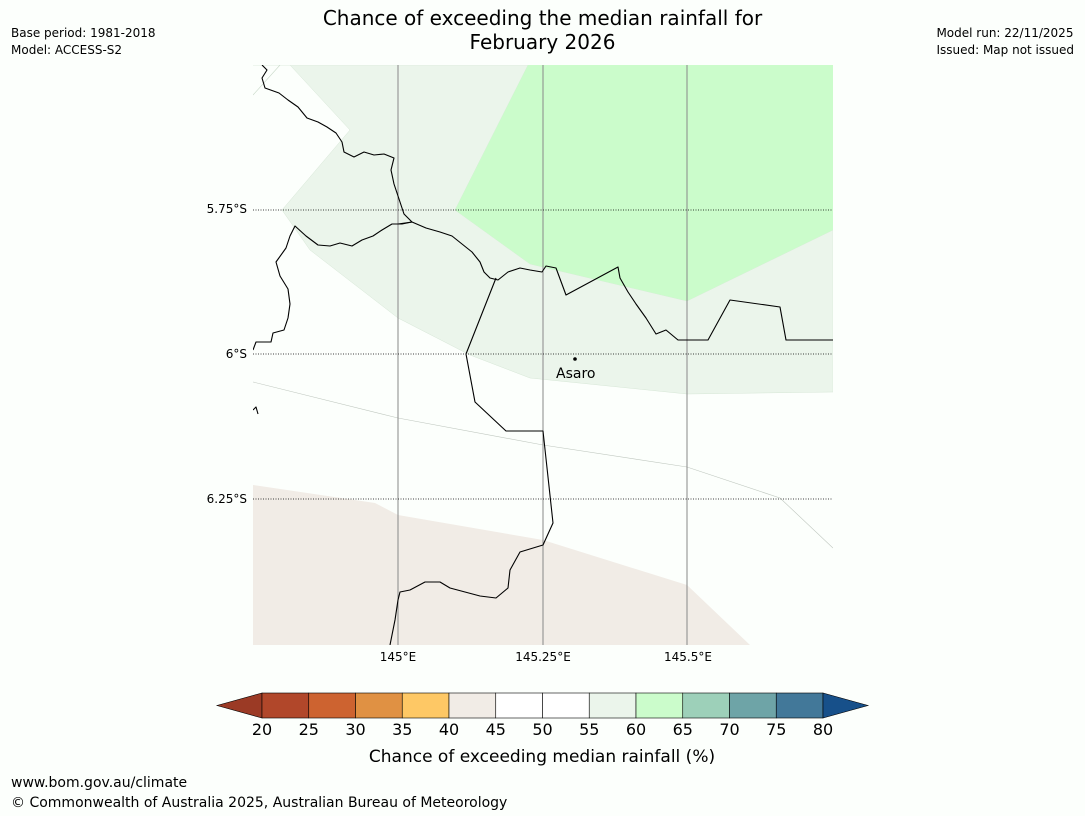 The width and height of the screenshot is (1085, 816). What do you see at coordinates (355, 729) in the screenshot?
I see `colorbar-tick-label: 30` at bounding box center [355, 729].